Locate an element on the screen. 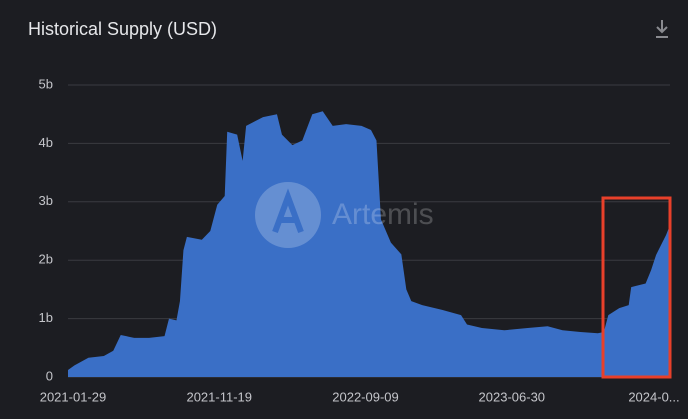 This screenshot has width=688, height=419. download-icon is located at coordinates (662, 29).